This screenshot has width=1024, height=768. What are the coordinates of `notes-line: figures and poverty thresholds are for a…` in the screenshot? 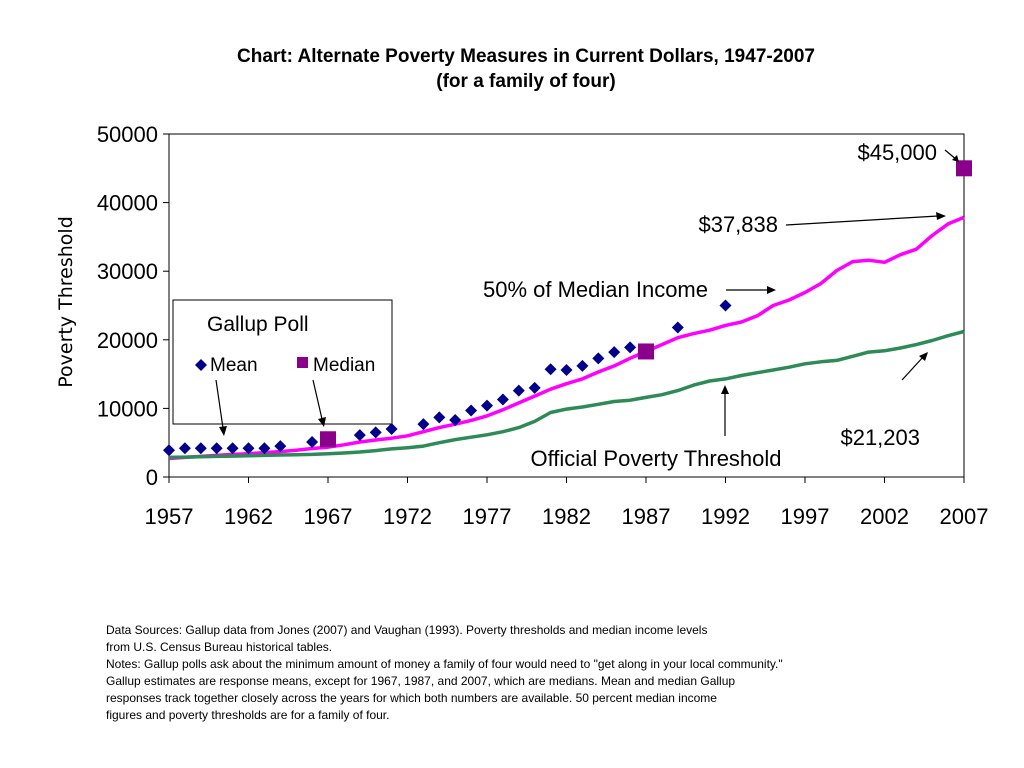 It's located at (248, 715).